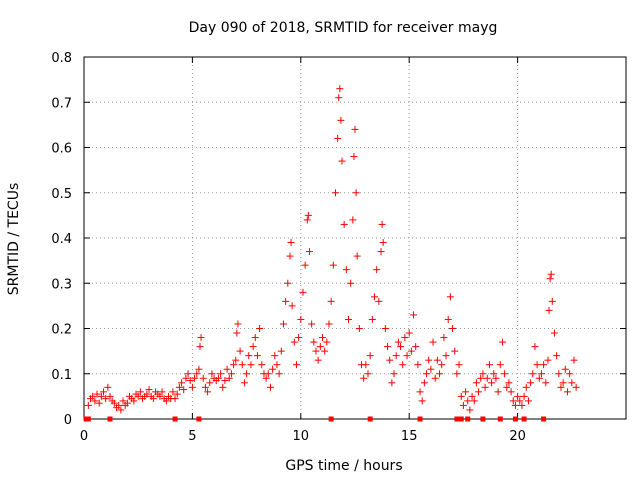 This screenshot has width=640, height=480. Describe the element at coordinates (61, 149) in the screenshot. I see `y-tick-label: 0.6` at that location.